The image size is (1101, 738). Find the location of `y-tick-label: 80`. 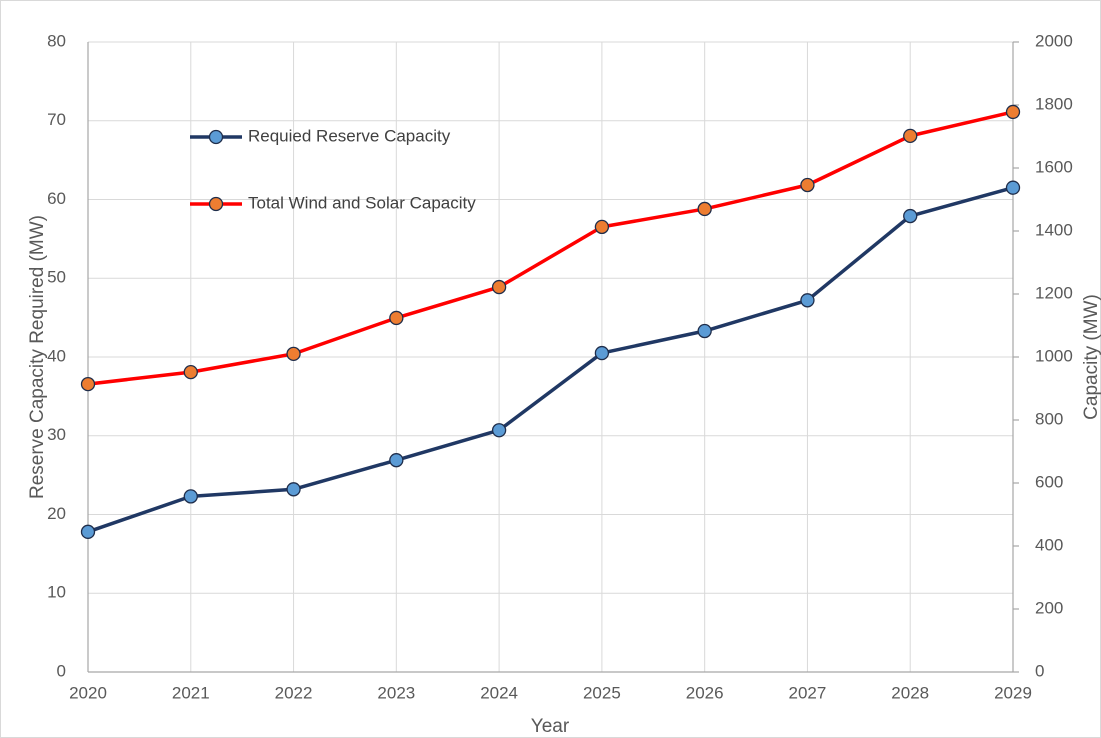

y-tick-label: 80 is located at coordinates (56, 40).